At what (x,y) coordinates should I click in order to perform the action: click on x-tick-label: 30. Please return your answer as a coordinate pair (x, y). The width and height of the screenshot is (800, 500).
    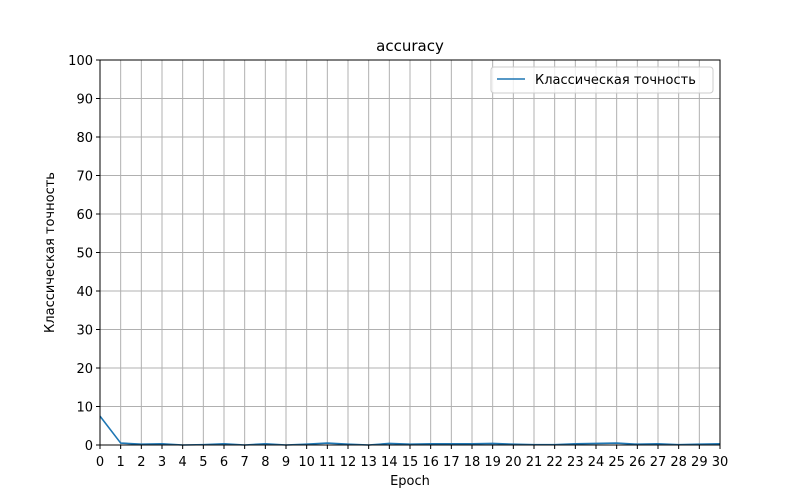
    Looking at the image, I should click on (720, 462).